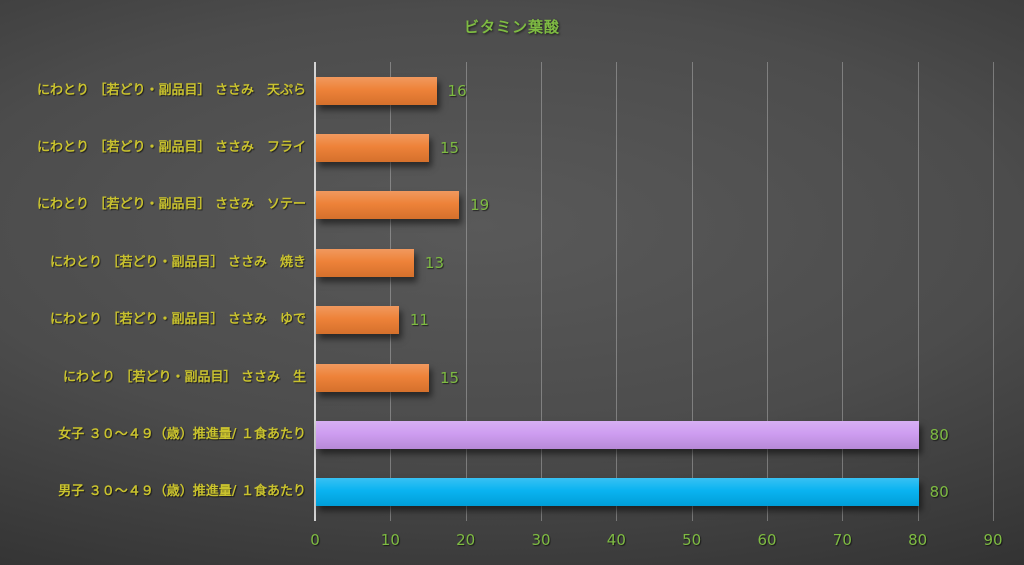 The image size is (1024, 565). I want to click on x-tick-label: 70, so click(842, 540).